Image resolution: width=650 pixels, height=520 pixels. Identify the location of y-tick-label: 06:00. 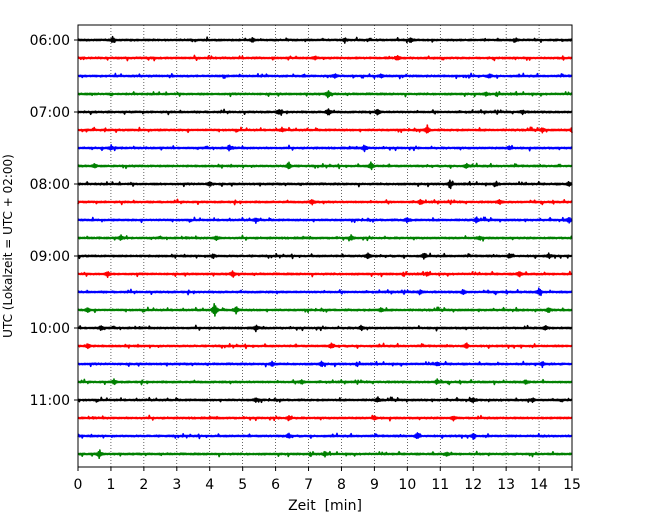
(50, 41).